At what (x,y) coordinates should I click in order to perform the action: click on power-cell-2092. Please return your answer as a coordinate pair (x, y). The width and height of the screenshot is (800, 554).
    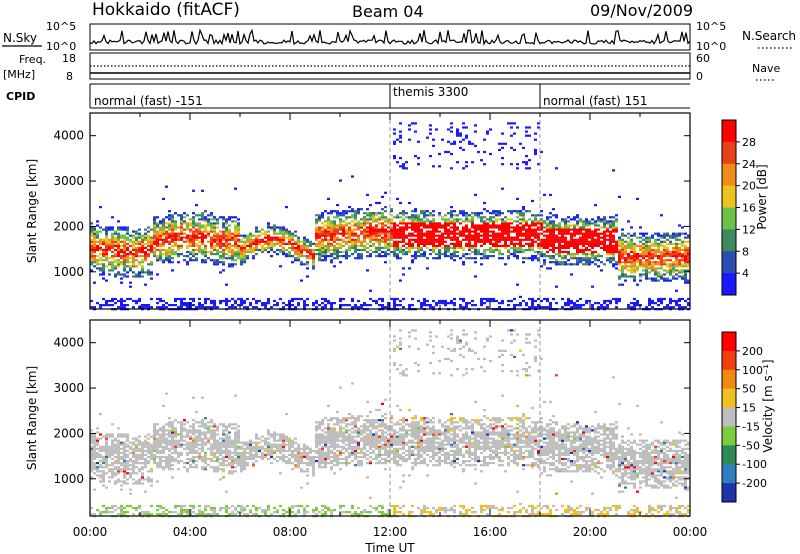
    Looking at the image, I should click on (430, 225).